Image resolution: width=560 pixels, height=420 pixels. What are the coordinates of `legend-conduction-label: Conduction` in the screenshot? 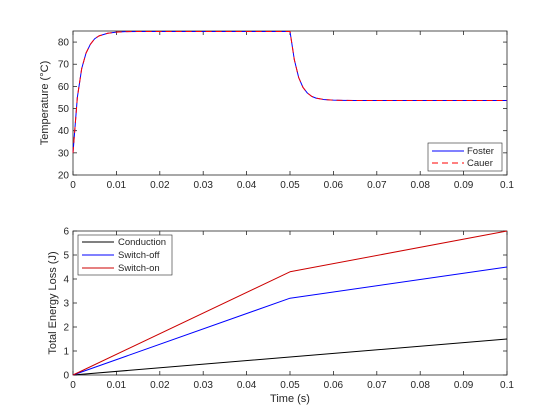 It's located at (142, 242).